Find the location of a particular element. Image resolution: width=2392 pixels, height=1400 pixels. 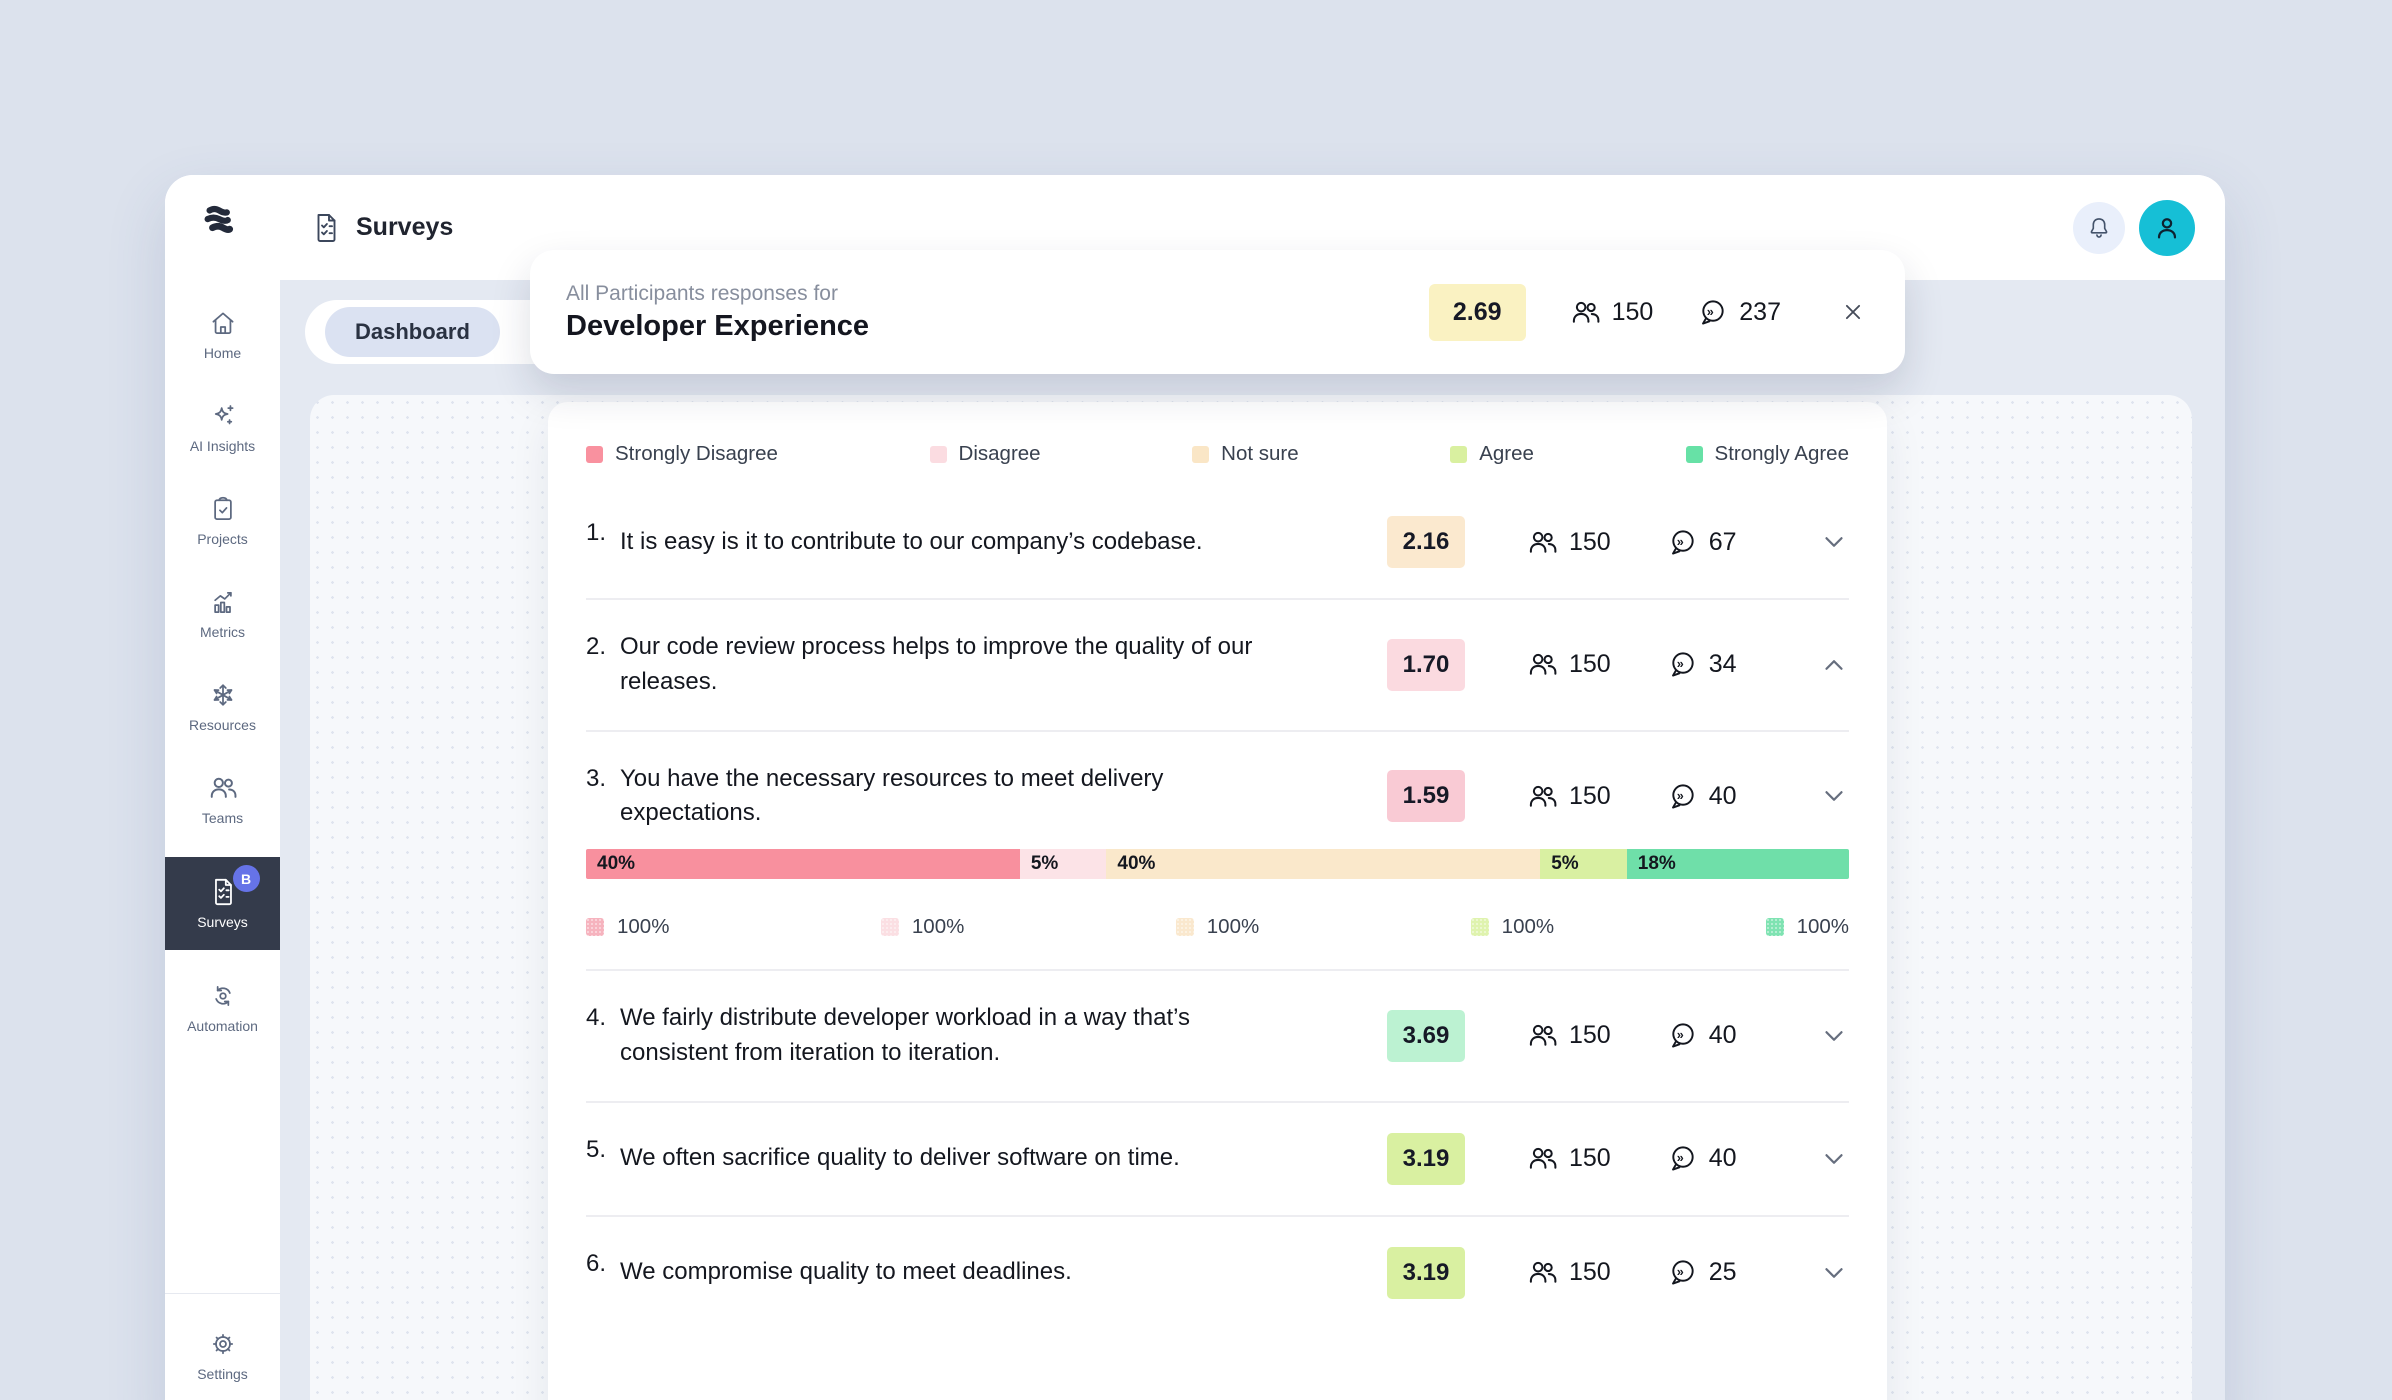

sidebar: Home AI Insights is located at coordinates (222, 787).